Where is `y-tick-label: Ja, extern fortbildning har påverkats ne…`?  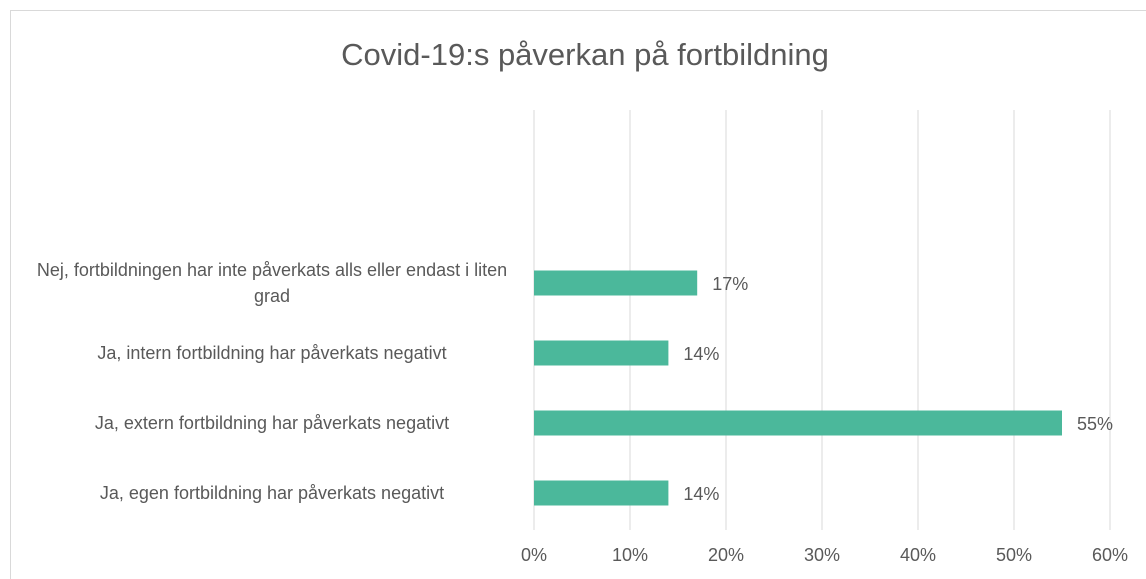 y-tick-label: Ja, extern fortbildning har påverkats ne… is located at coordinates (272, 423).